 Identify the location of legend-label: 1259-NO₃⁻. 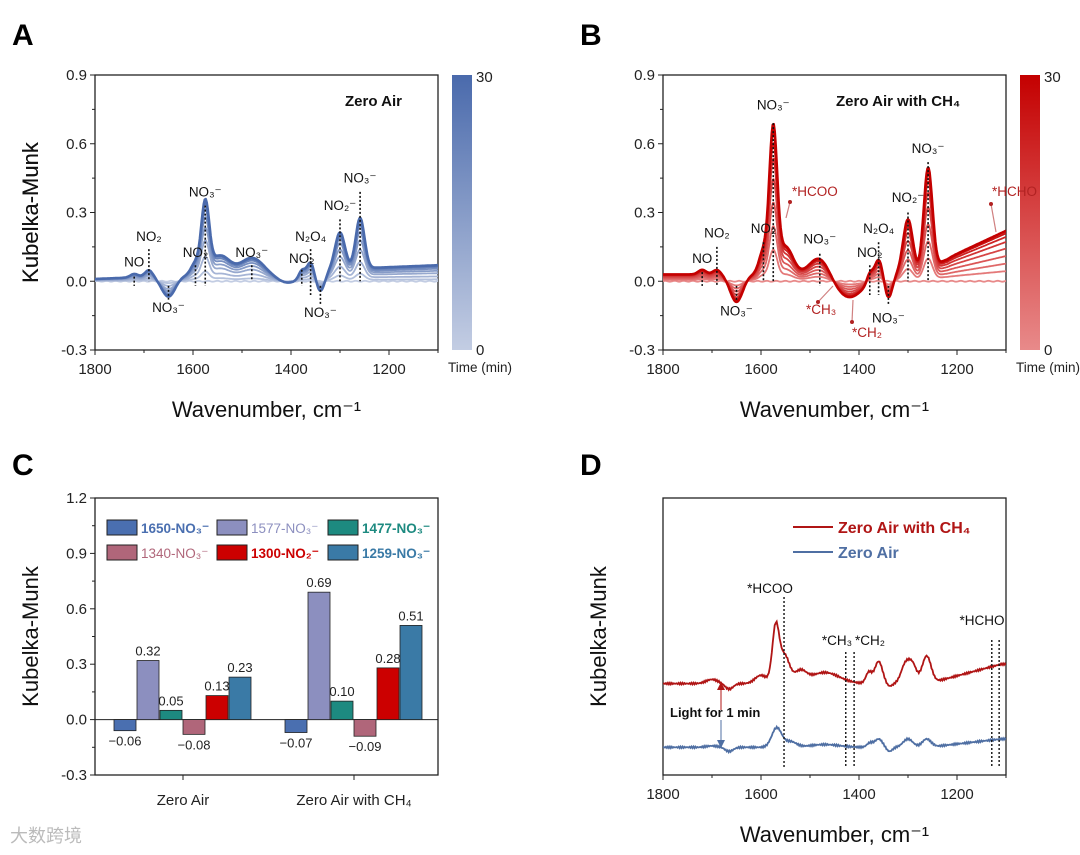
(396, 553).